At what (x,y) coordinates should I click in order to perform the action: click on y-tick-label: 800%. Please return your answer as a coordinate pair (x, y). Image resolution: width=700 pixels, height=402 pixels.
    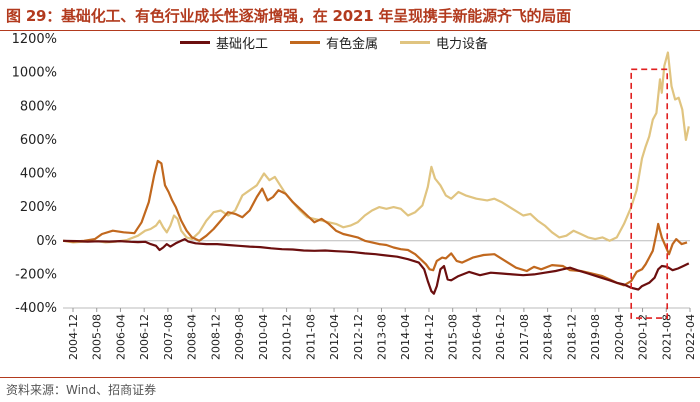
    Looking at the image, I should click on (38, 106).